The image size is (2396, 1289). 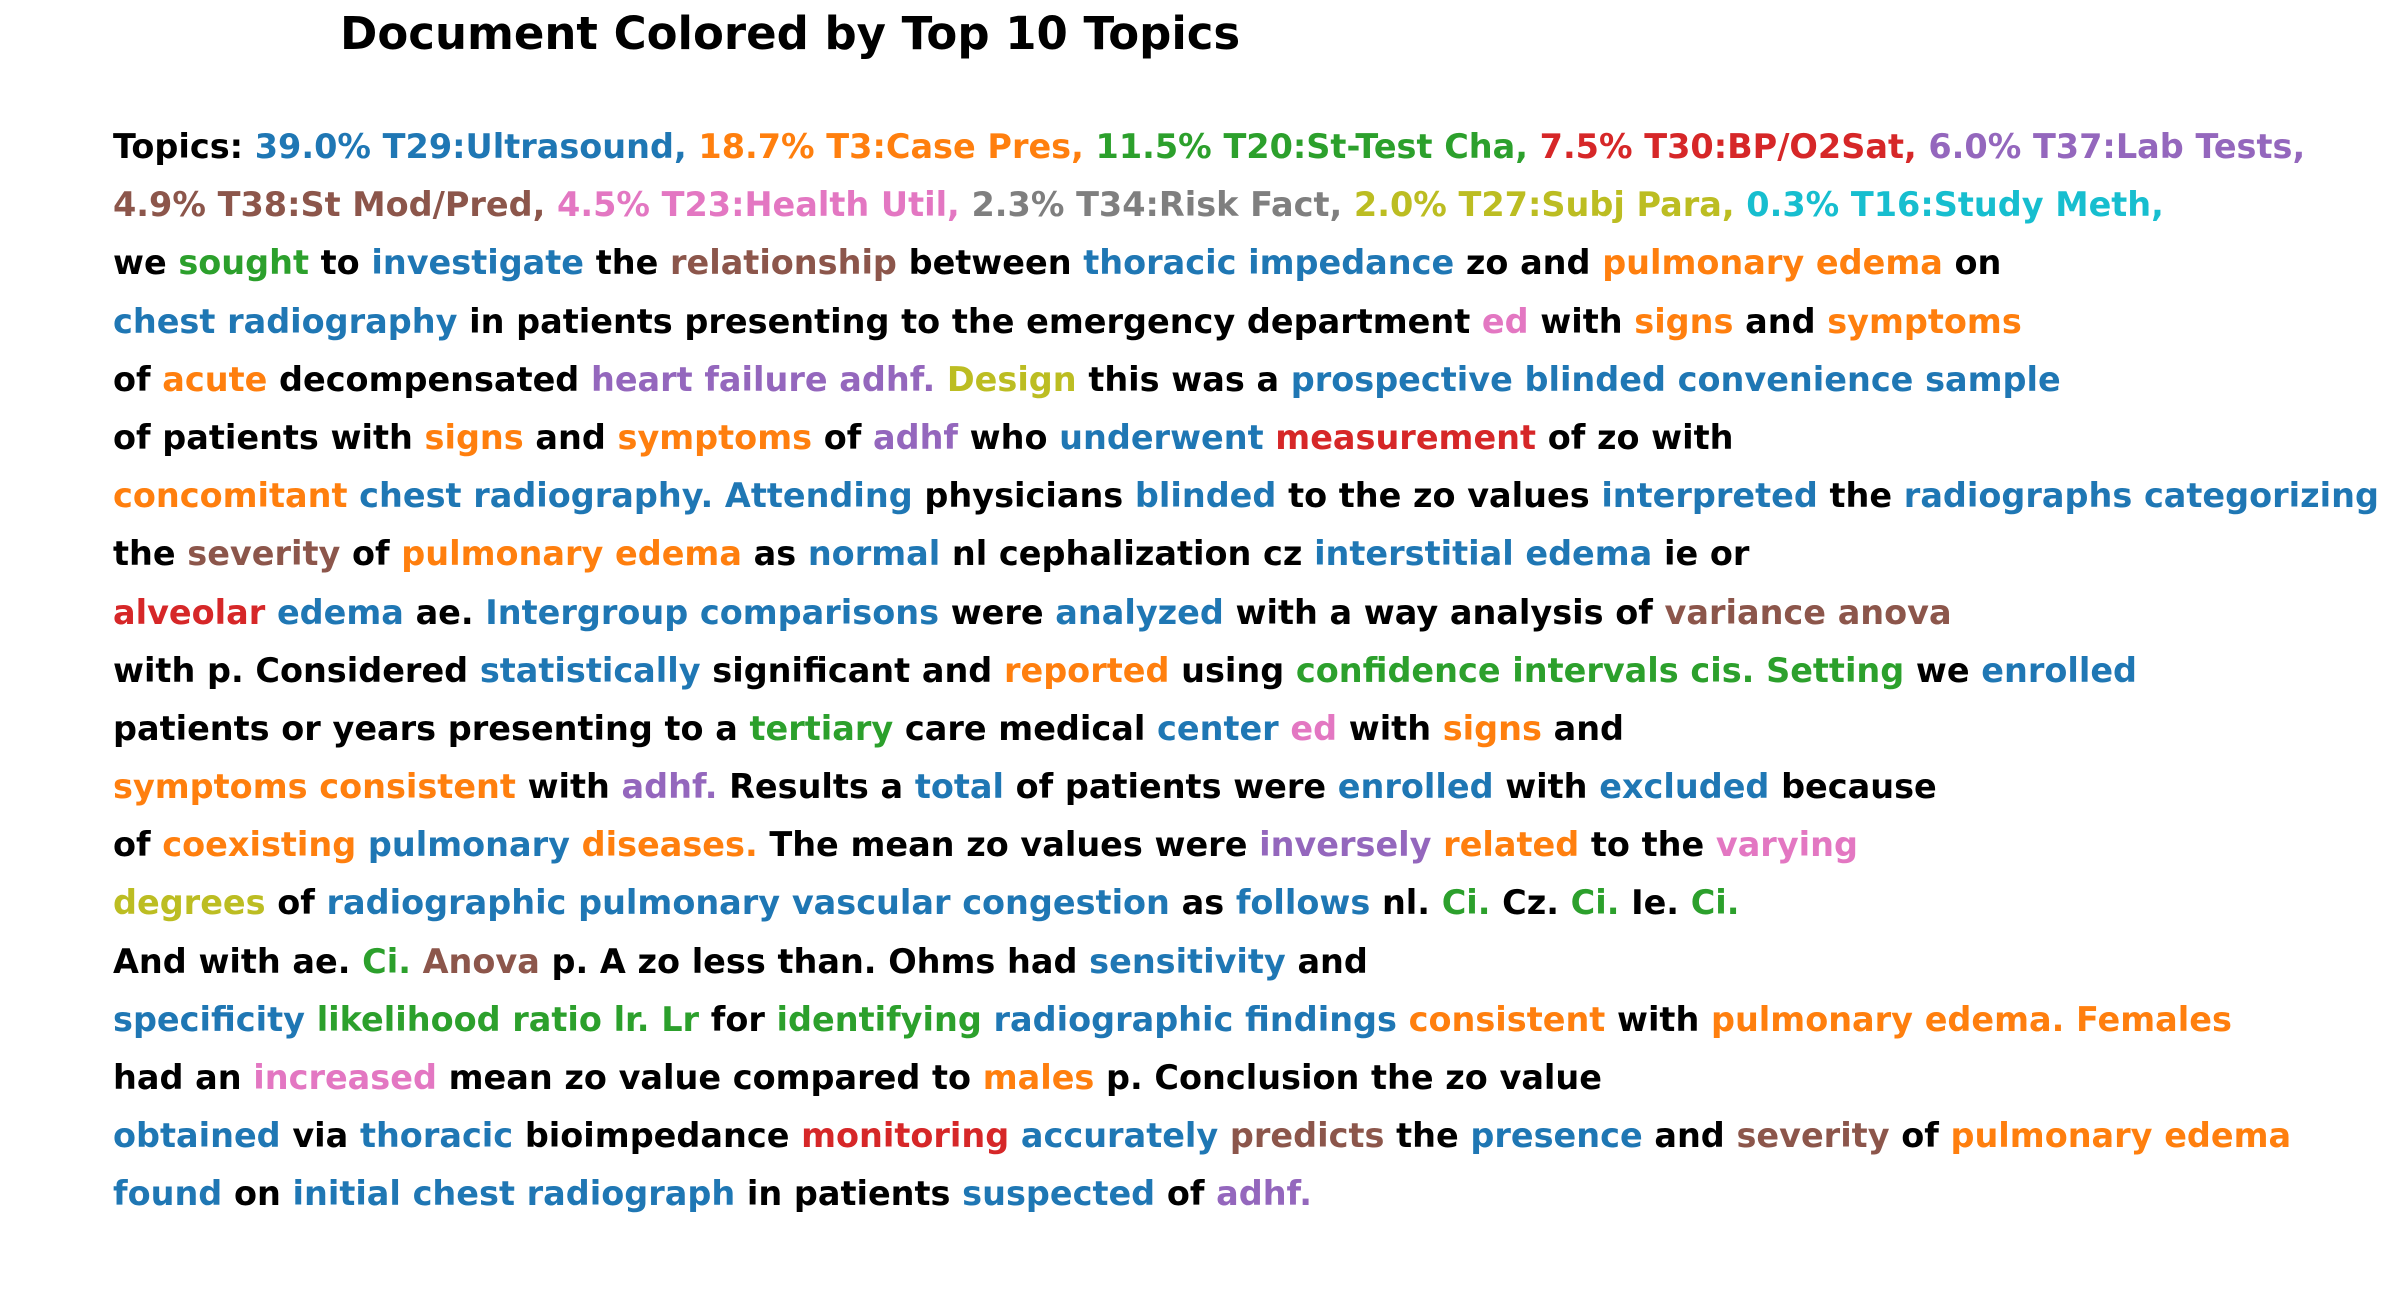 What do you see at coordinates (1709, 496) in the screenshot?
I see `topic-word-t29: interpreted` at bounding box center [1709, 496].